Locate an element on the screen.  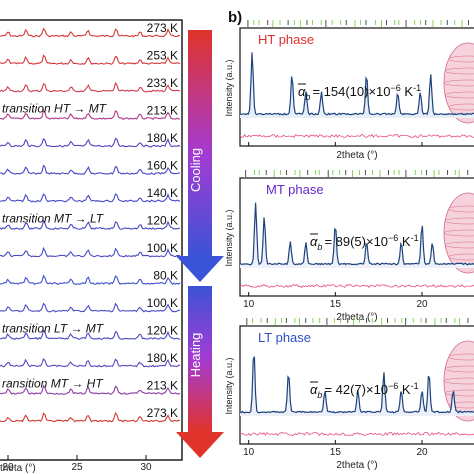
cooling-arrow-shaft is located at coordinates (200, 143).